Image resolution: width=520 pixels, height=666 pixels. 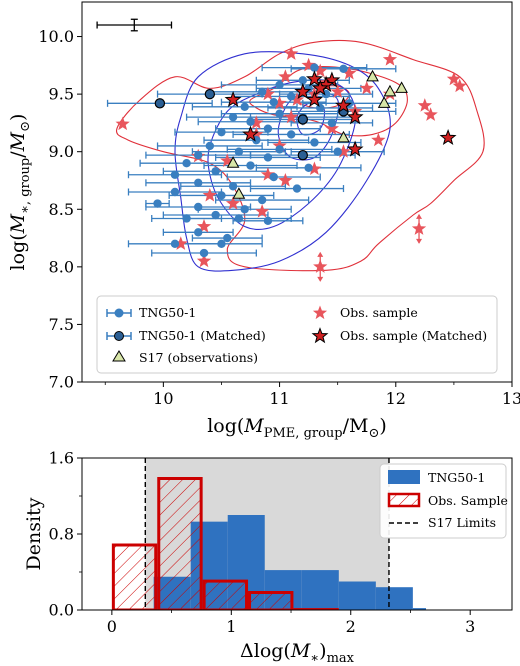 What do you see at coordinates (61, 266) in the screenshot?
I see `scatter-y-tick-2: 8.0` at bounding box center [61, 266].